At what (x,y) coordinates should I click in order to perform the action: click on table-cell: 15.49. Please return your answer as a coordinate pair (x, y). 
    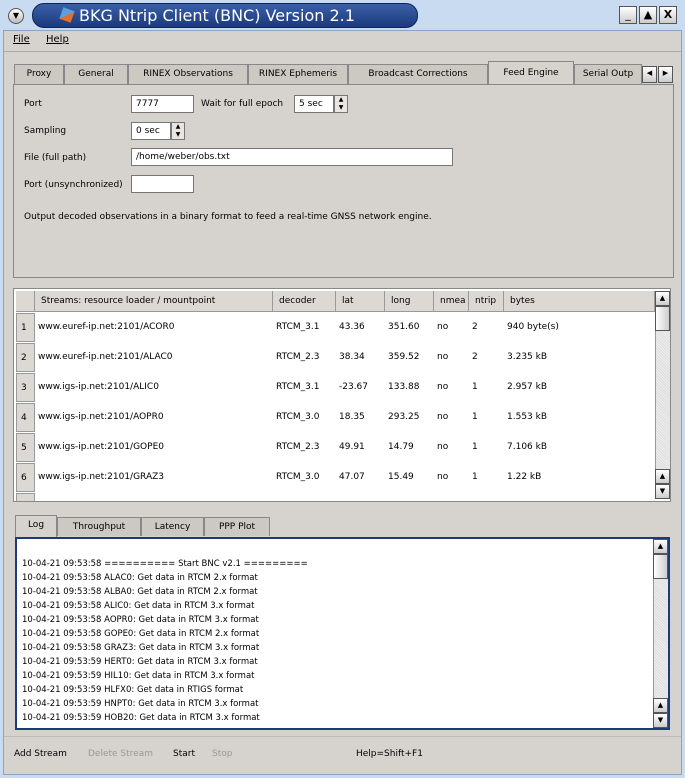
    Looking at the image, I should click on (401, 477).